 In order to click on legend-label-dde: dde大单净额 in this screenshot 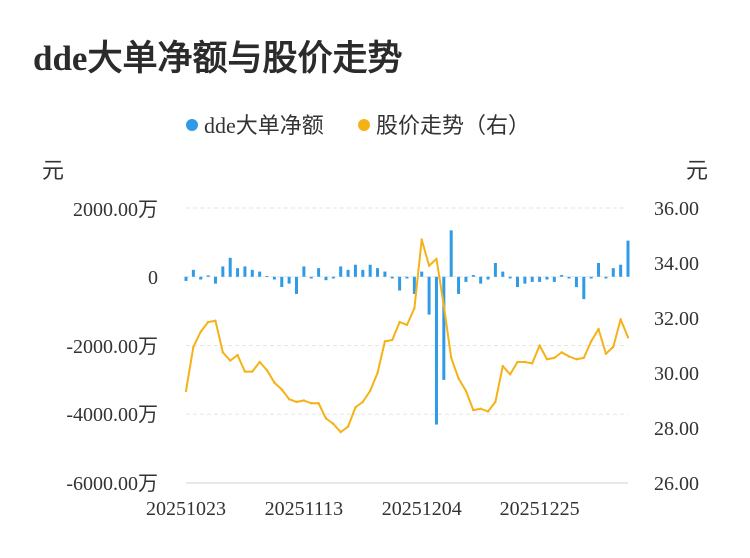, I will do `click(264, 125)`.